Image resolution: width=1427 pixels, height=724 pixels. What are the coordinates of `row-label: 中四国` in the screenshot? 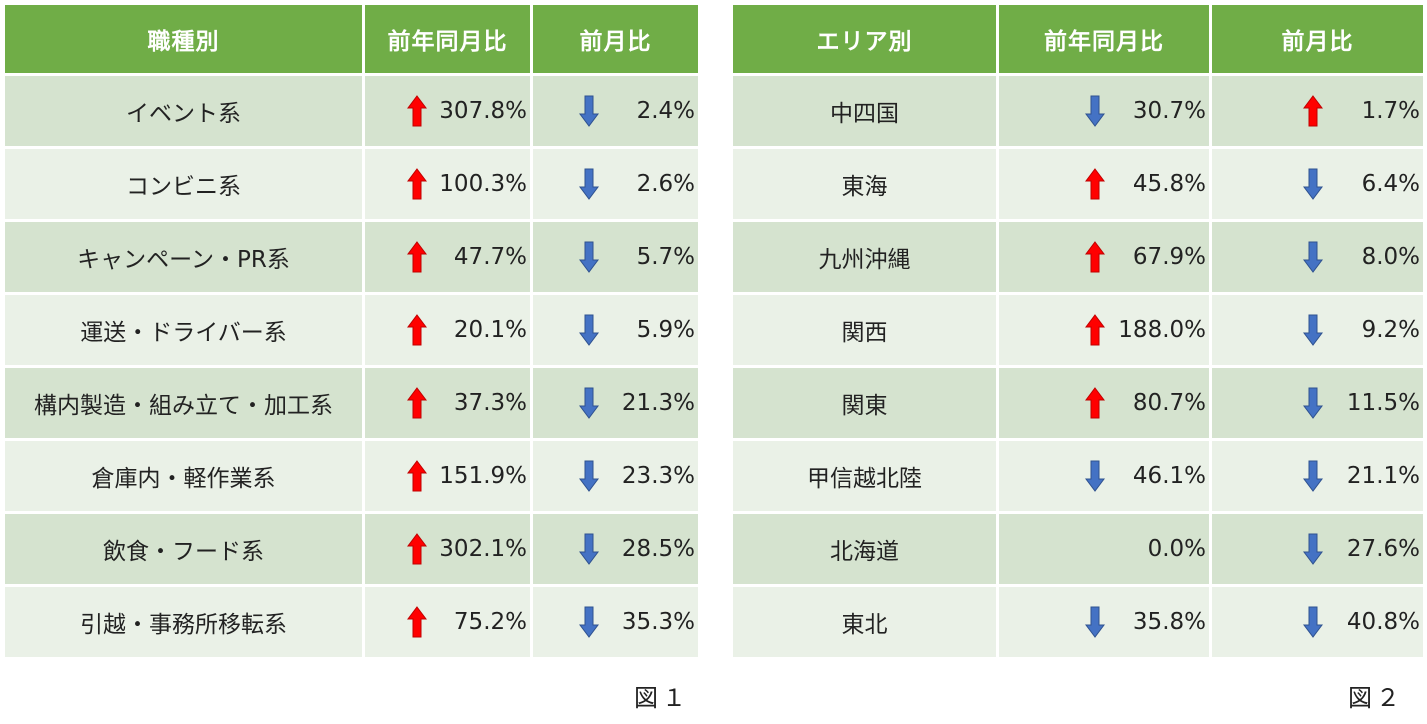 It's located at (864, 111).